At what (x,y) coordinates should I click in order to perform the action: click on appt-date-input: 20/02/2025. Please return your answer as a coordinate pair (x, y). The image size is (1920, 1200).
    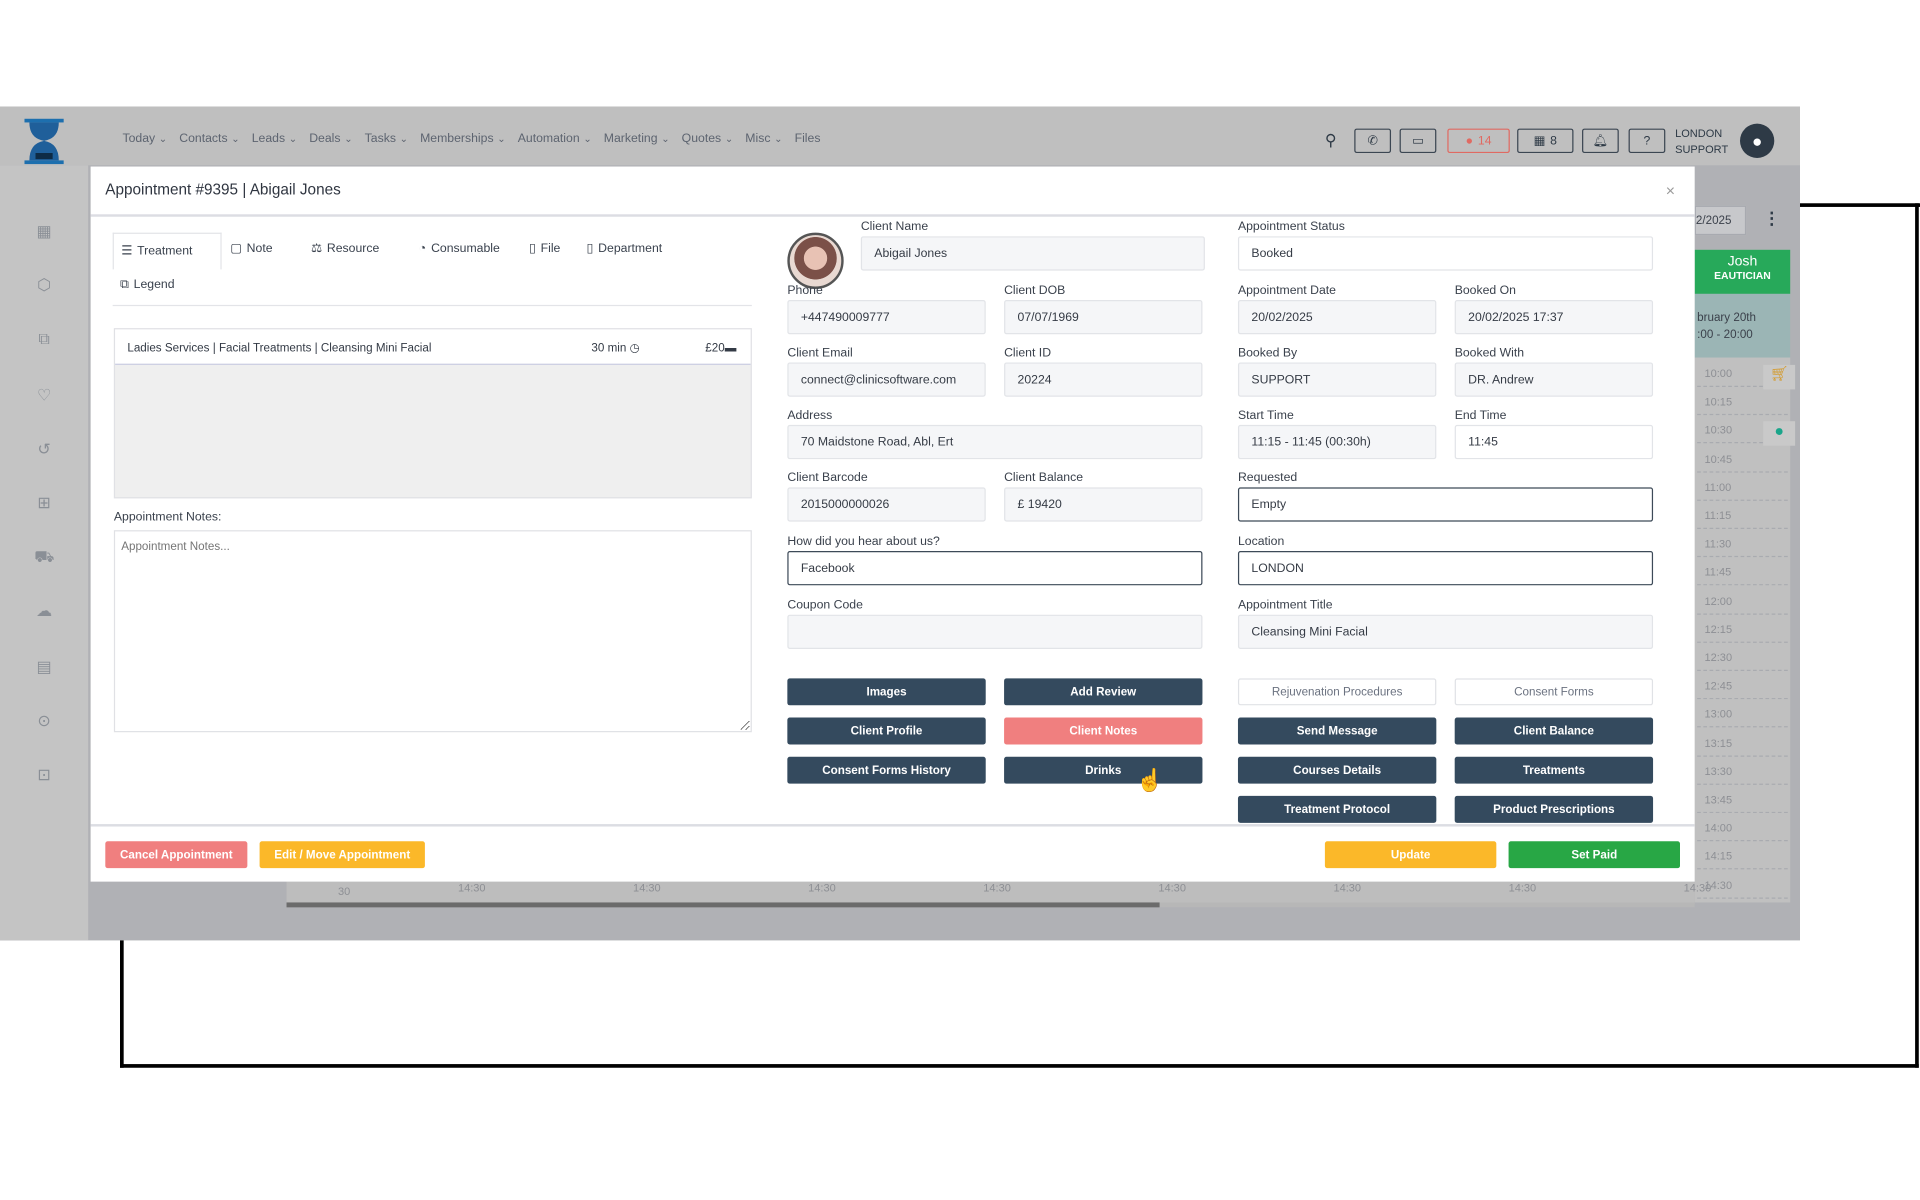
    Looking at the image, I should click on (1337, 317).